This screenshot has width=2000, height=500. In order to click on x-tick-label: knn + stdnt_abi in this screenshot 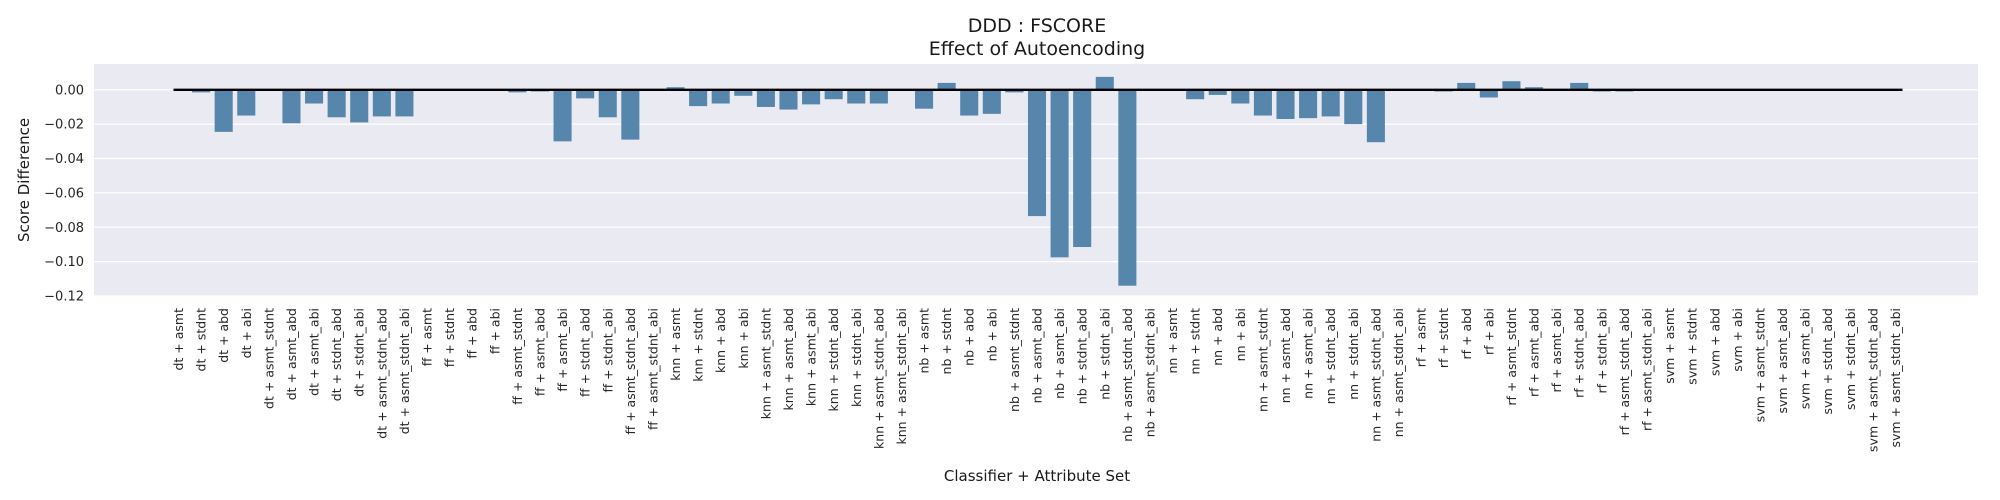, I will do `click(856, 357)`.